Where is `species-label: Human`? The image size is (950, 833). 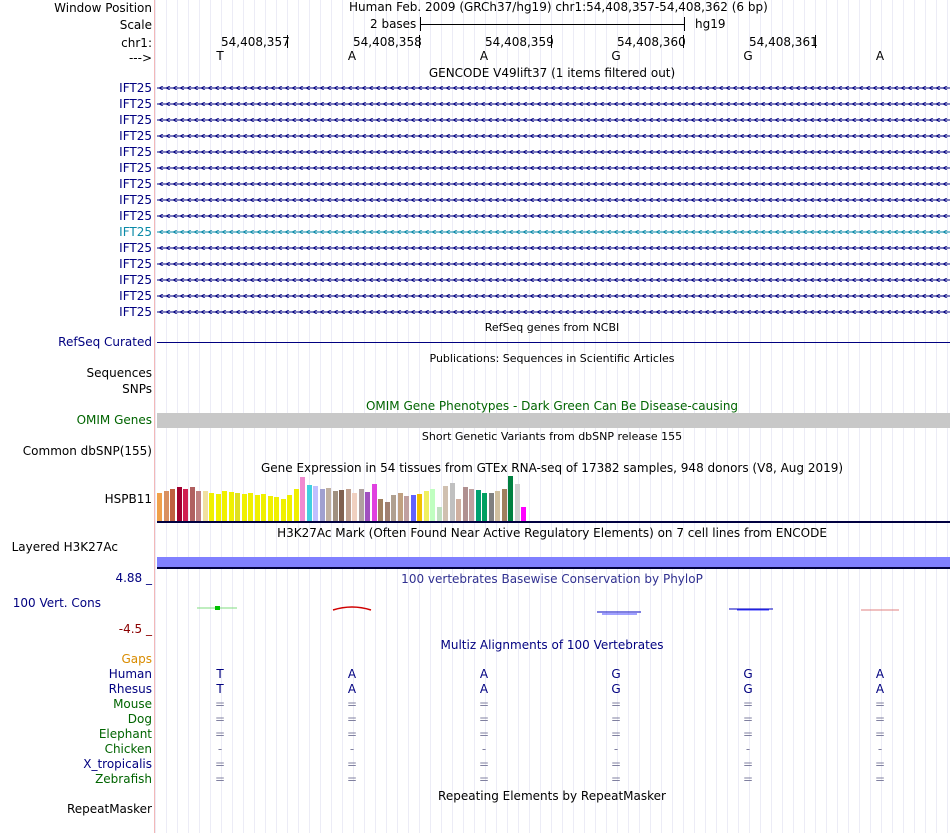 species-label: Human is located at coordinates (130, 674).